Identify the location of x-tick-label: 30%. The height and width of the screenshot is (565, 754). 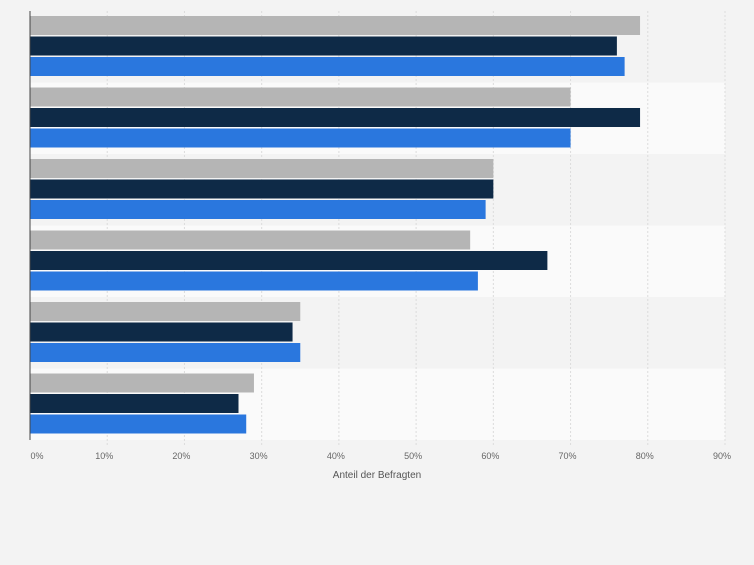
(259, 456).